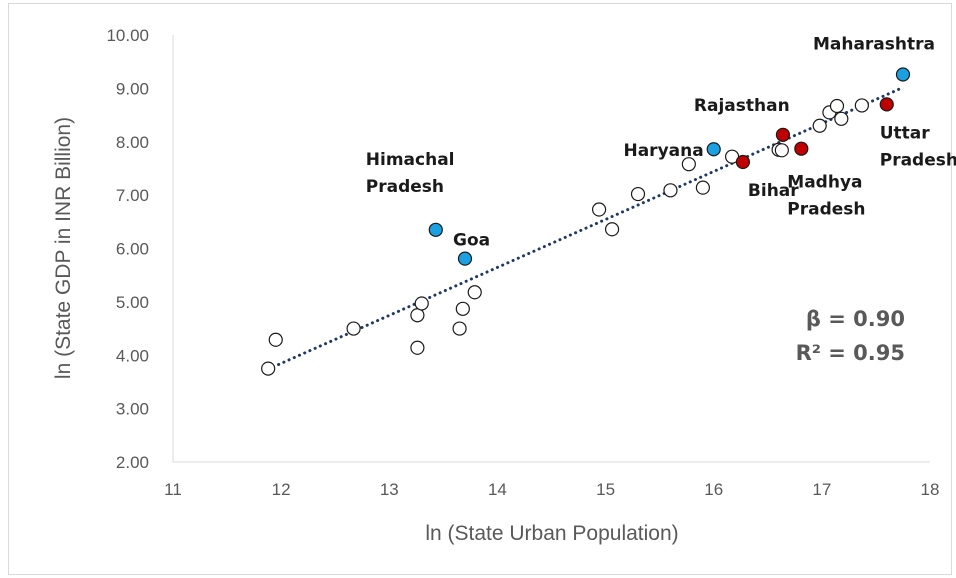 The width and height of the screenshot is (956, 578). I want to click on y-axis-title: ln (State GDP in INR Billion), so click(63, 248).